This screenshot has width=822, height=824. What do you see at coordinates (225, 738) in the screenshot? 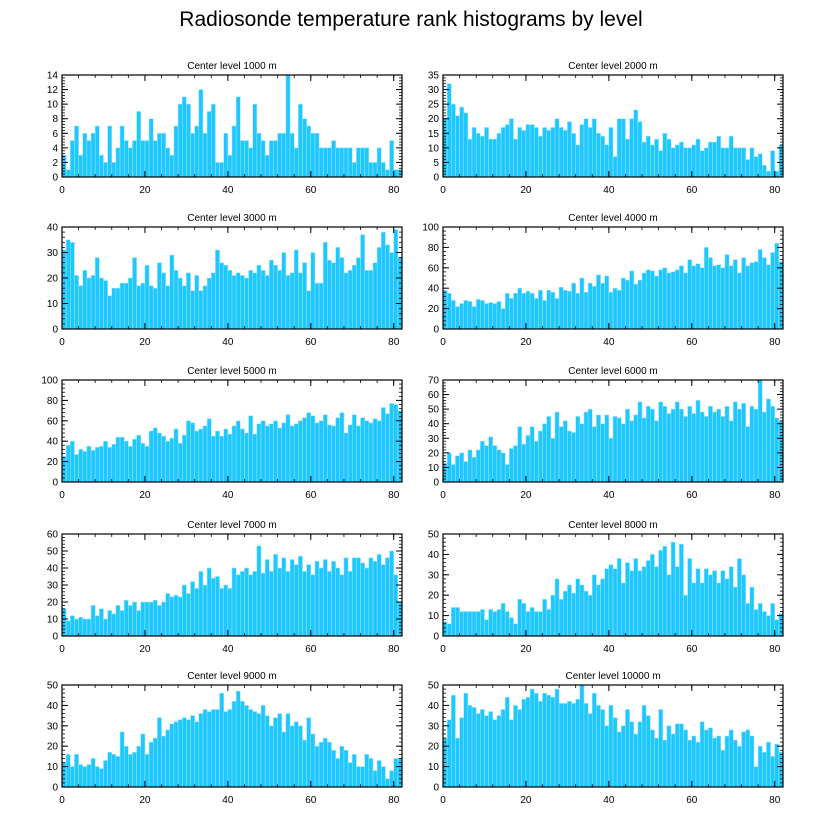
I see `chart-panel-9: Center level 9000 m 0 20 40 60 80 0 10 20 30 40 50` at bounding box center [225, 738].